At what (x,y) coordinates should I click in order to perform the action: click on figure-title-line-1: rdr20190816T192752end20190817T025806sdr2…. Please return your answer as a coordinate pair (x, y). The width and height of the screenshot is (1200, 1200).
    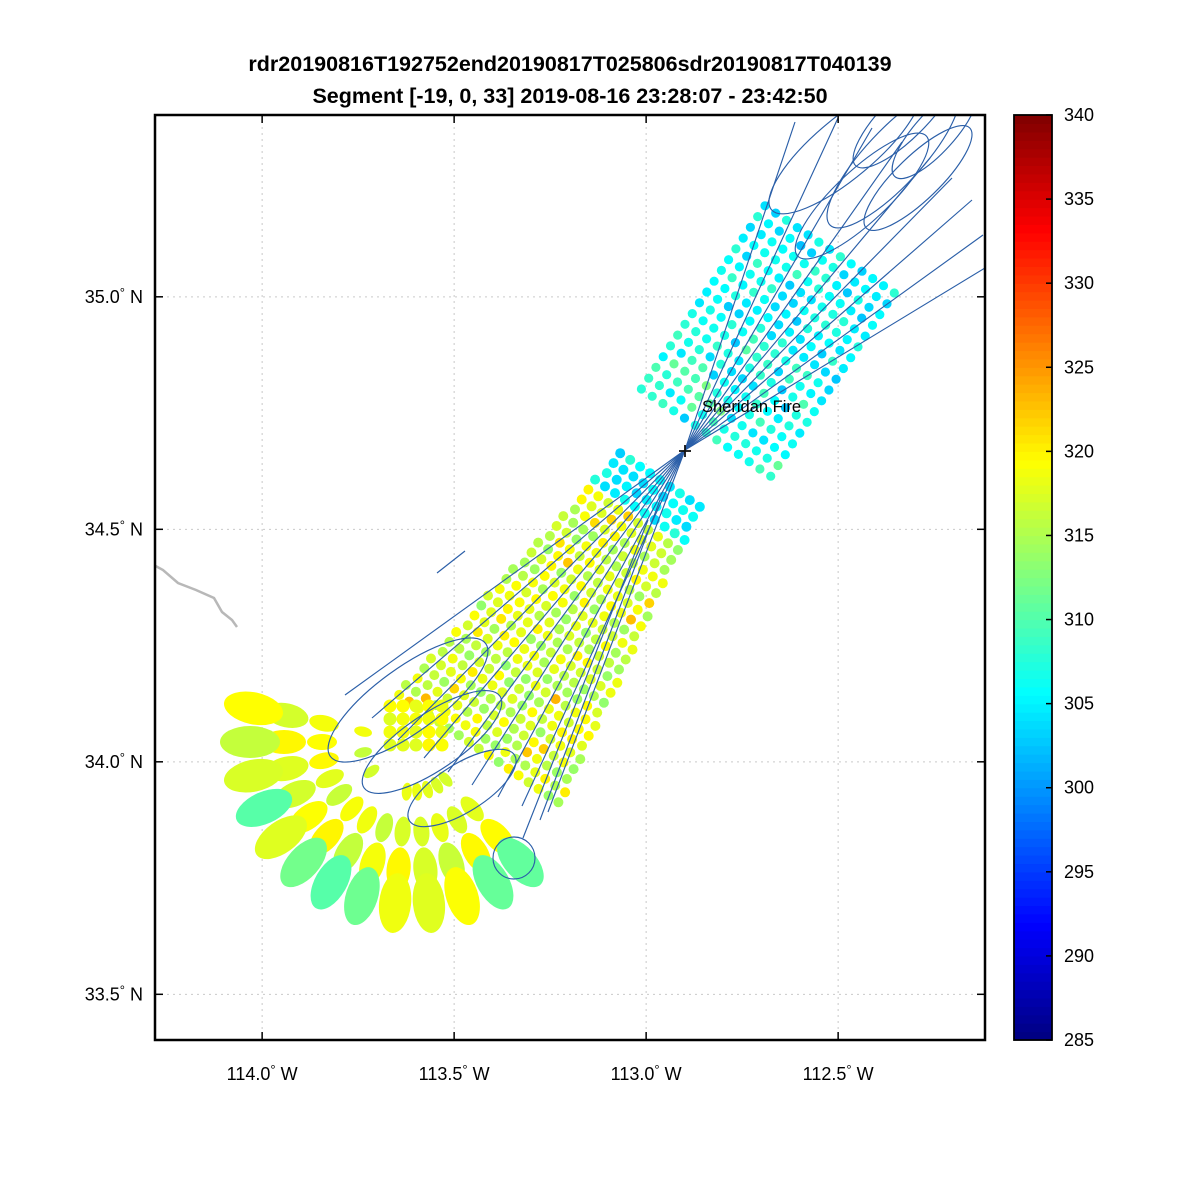
    Looking at the image, I should click on (570, 64).